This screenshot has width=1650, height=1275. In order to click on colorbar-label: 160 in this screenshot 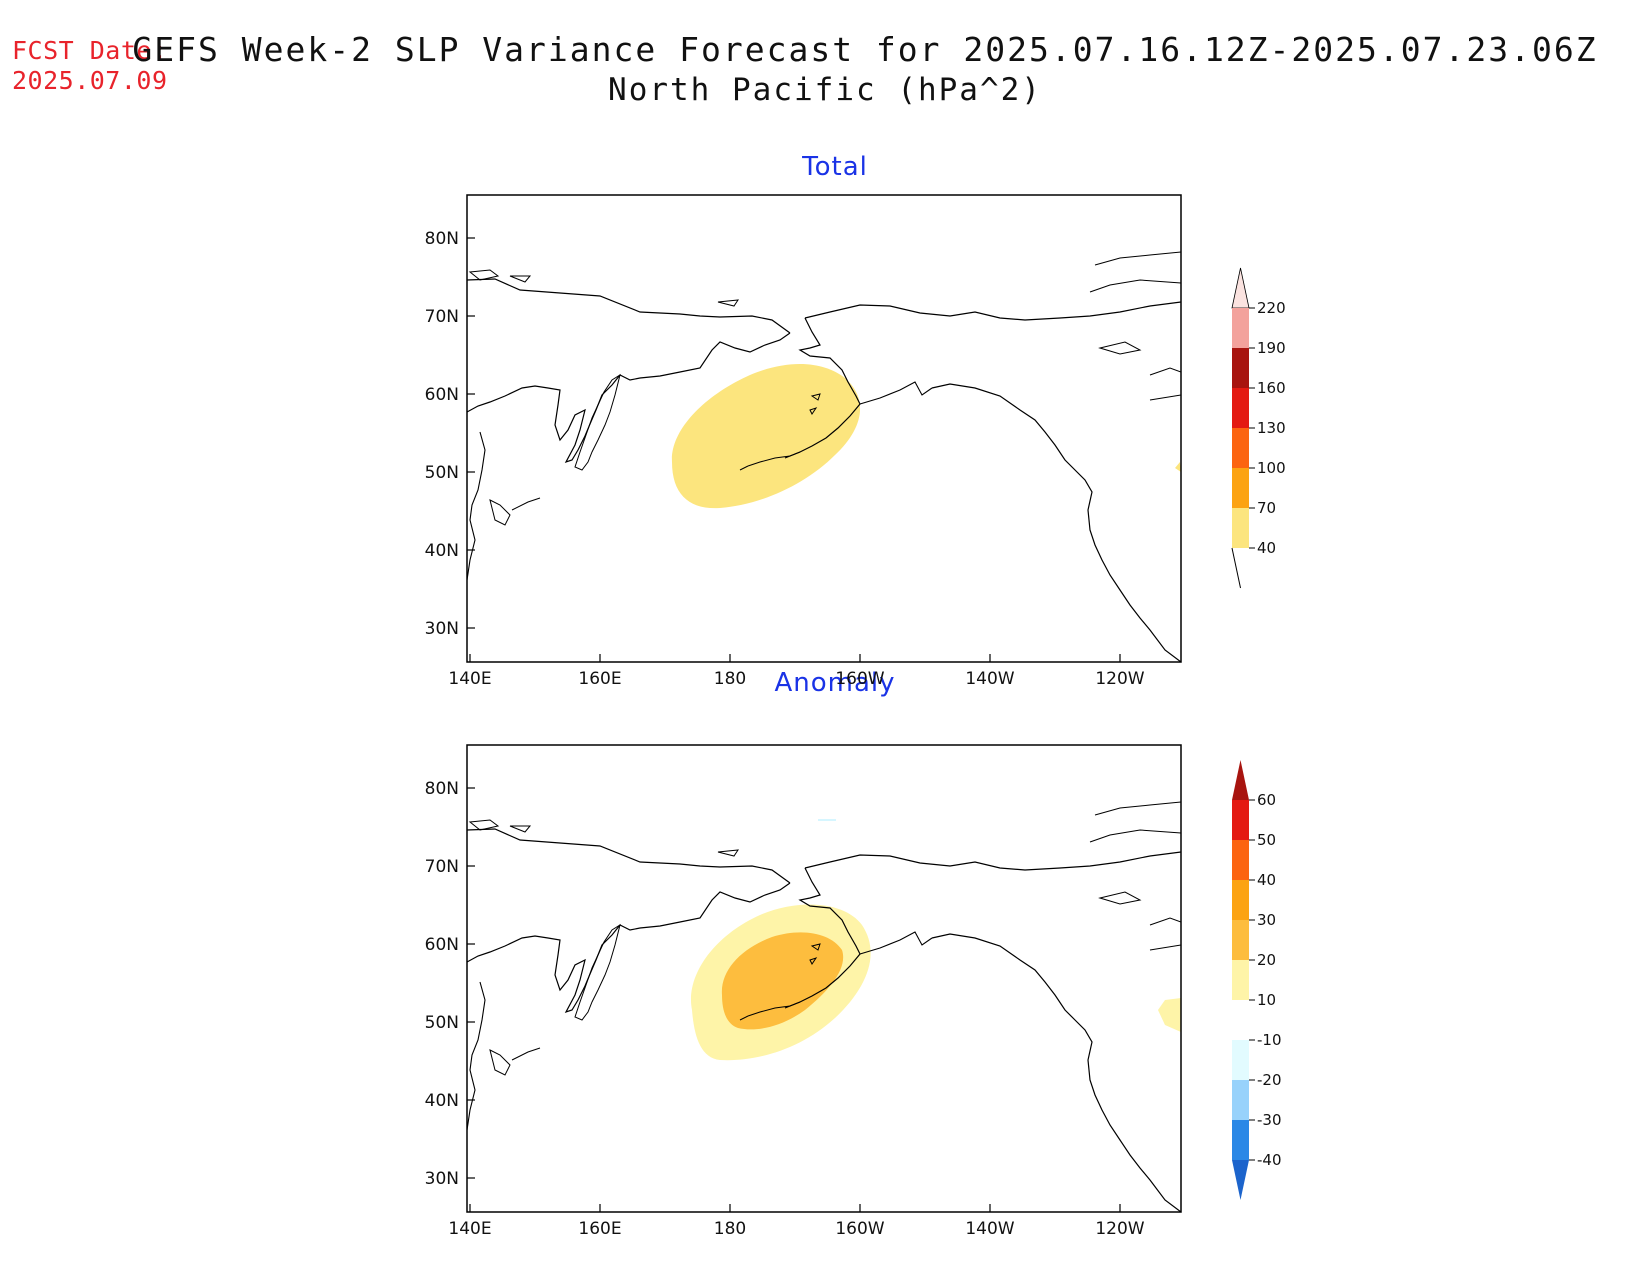, I will do `click(1271, 388)`.